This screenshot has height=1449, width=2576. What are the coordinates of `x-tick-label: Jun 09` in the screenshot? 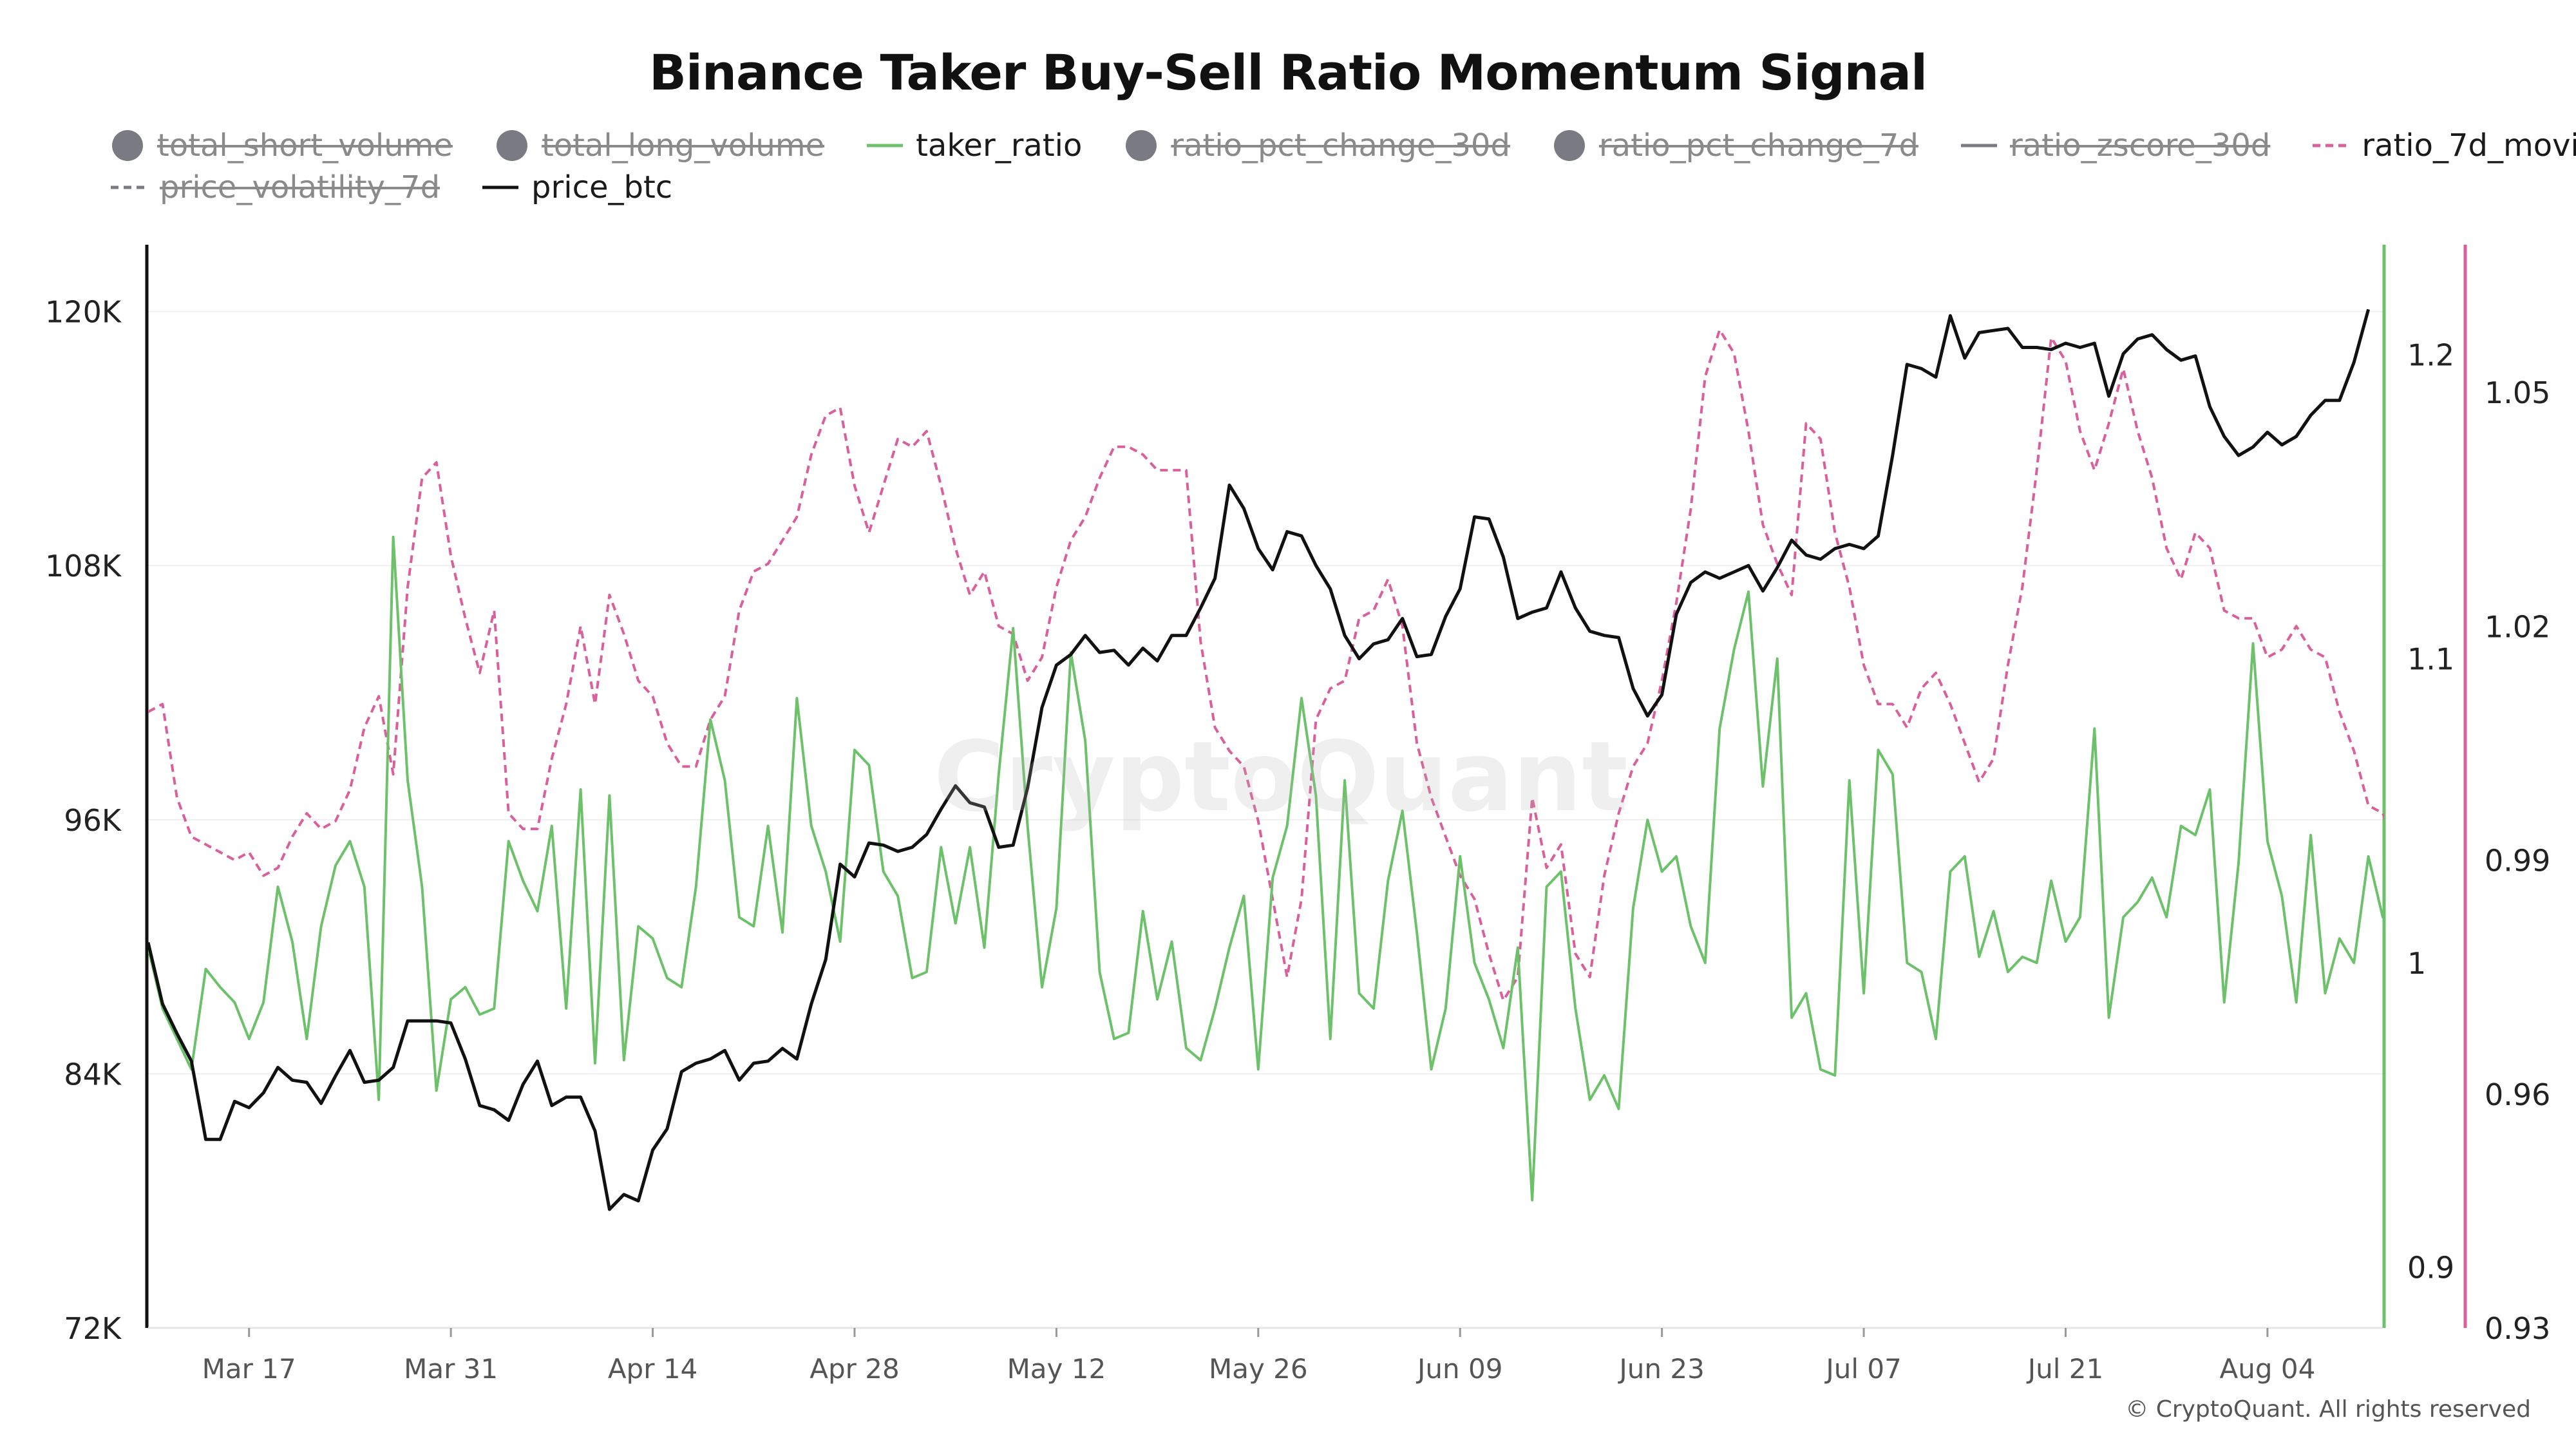 It's located at (1459, 1369).